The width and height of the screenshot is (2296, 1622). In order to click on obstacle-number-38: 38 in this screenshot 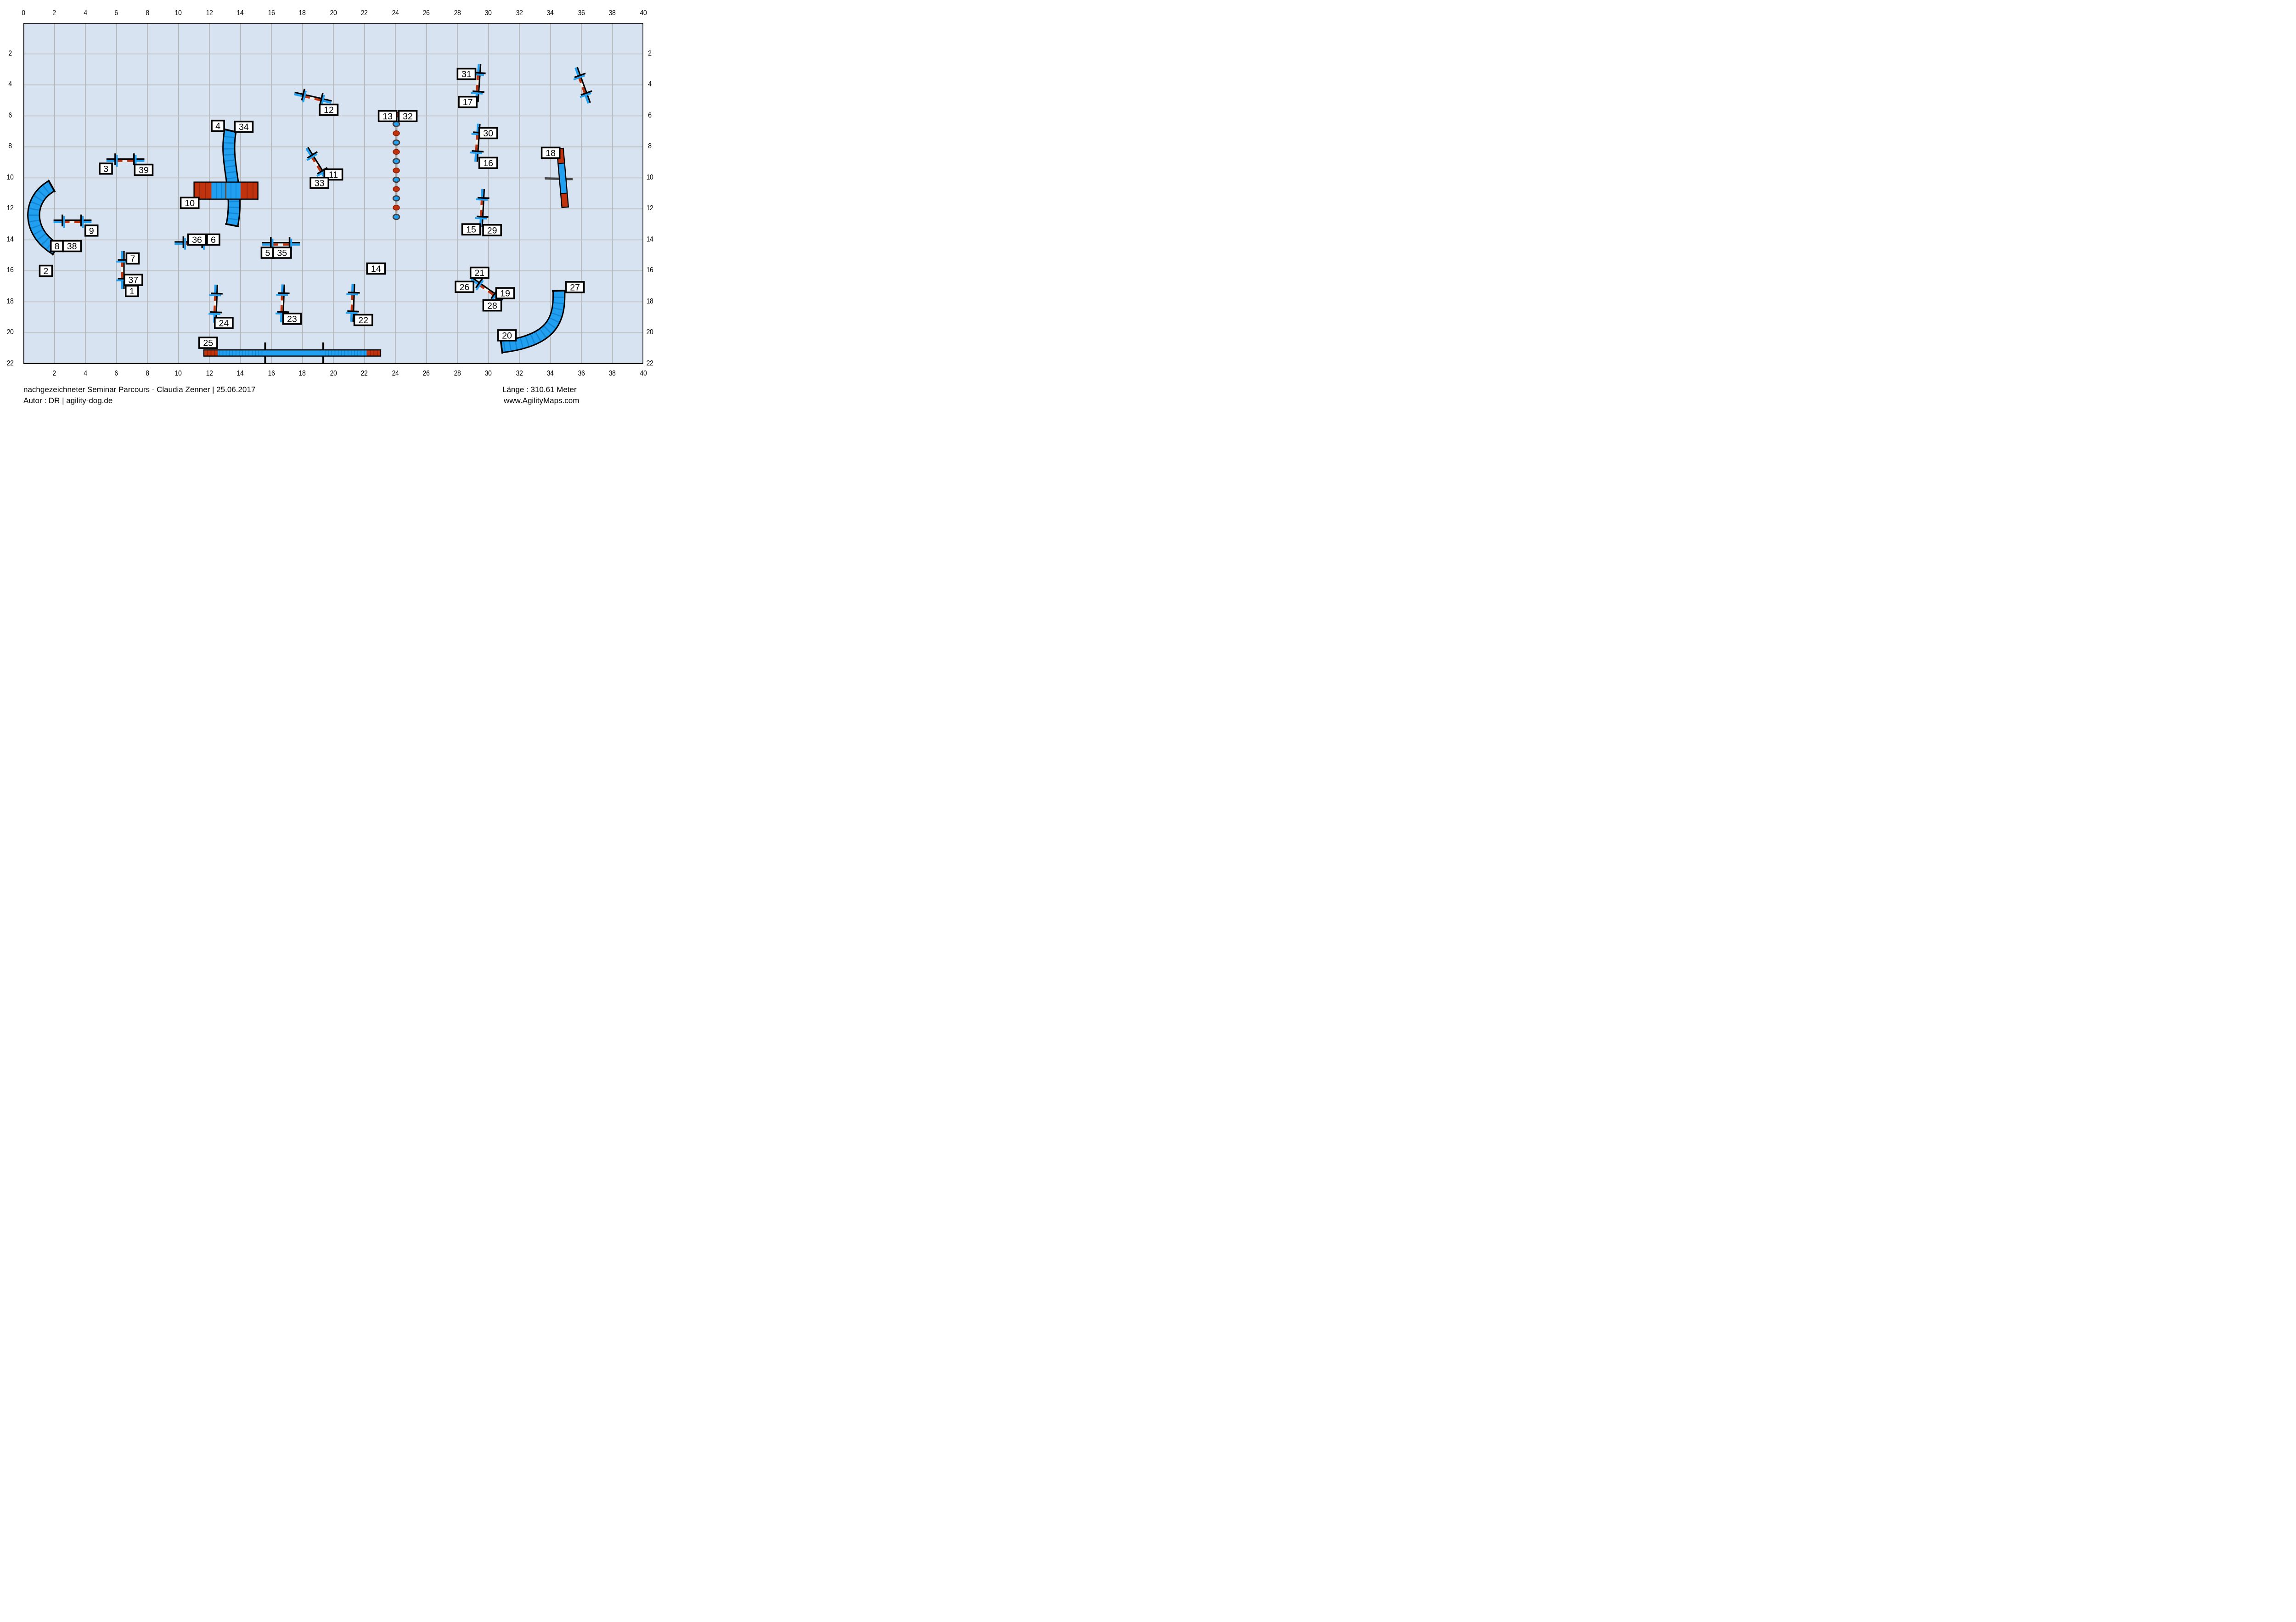, I will do `click(72, 246)`.